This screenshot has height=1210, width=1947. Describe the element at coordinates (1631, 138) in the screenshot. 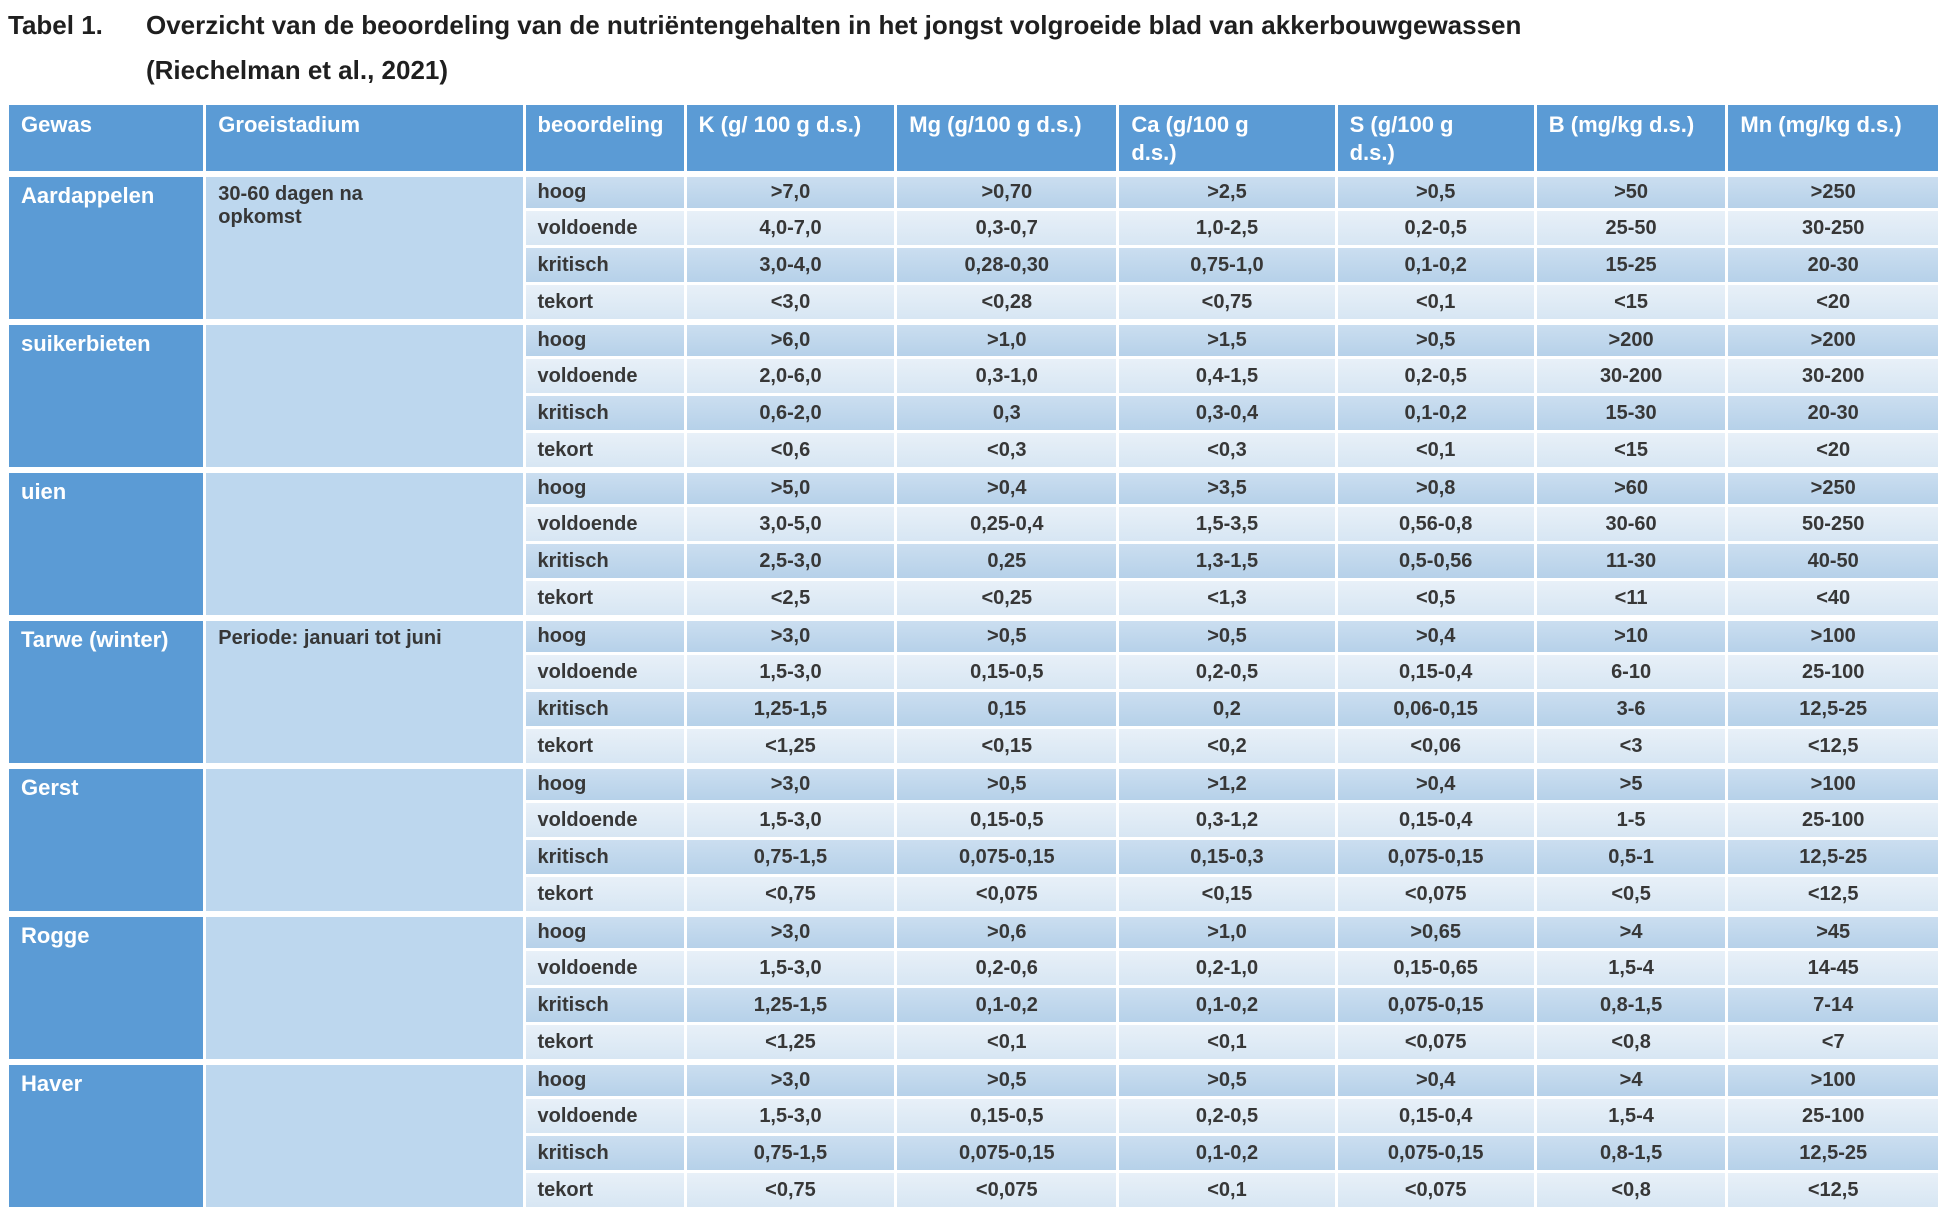

I see `column-header-b: B (mg/kg d.s.)` at that location.